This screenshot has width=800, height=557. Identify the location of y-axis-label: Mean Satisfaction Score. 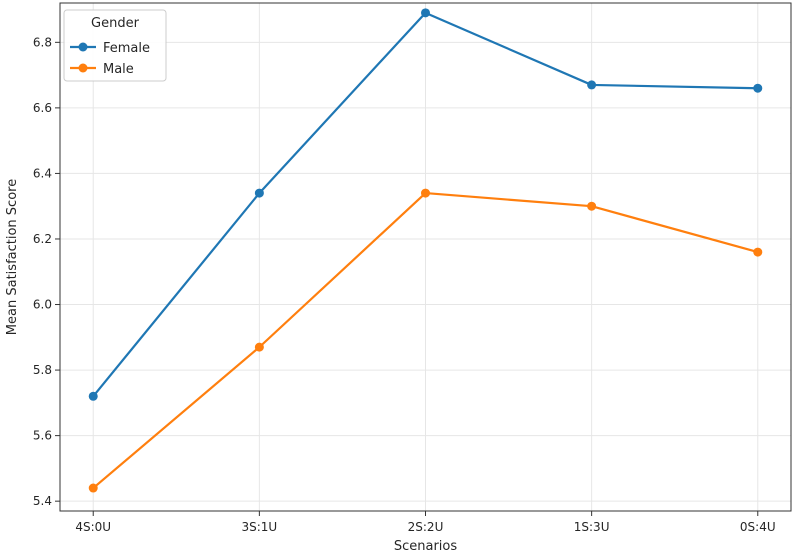
(12, 257).